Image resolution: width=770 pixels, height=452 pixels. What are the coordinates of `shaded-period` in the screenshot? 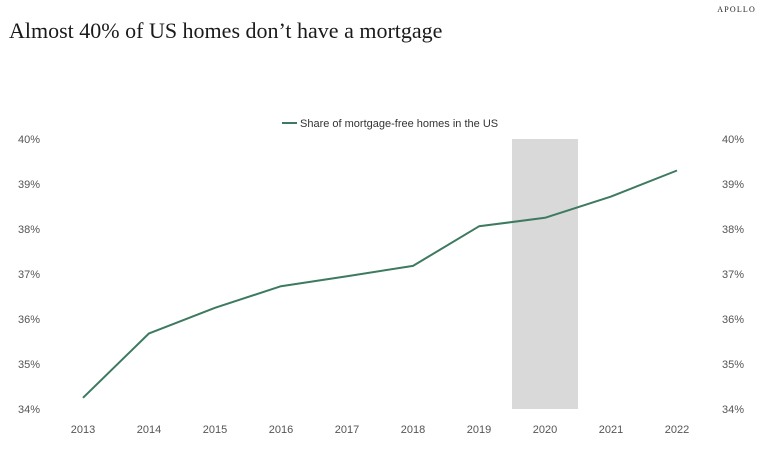 It's located at (545, 274).